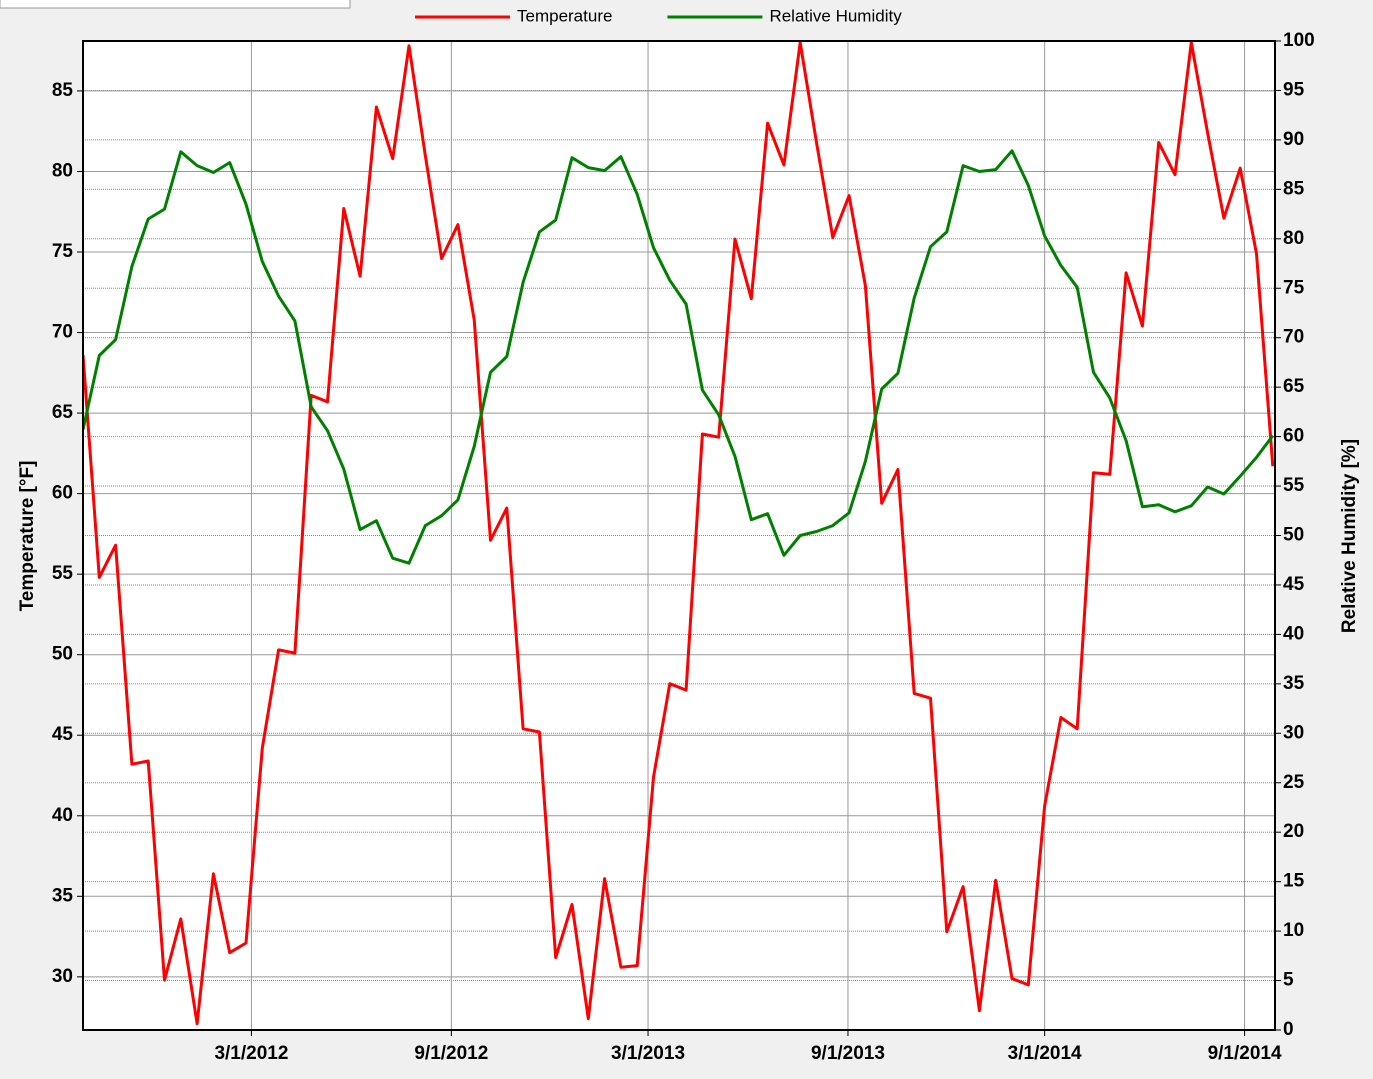  What do you see at coordinates (451, 1053) in the screenshot?
I see `x-tick-label: 9/1/2012` at bounding box center [451, 1053].